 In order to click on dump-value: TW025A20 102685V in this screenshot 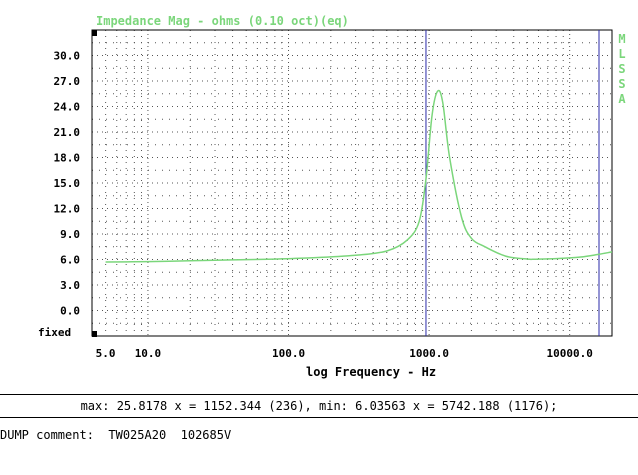, I will do `click(170, 435)`.